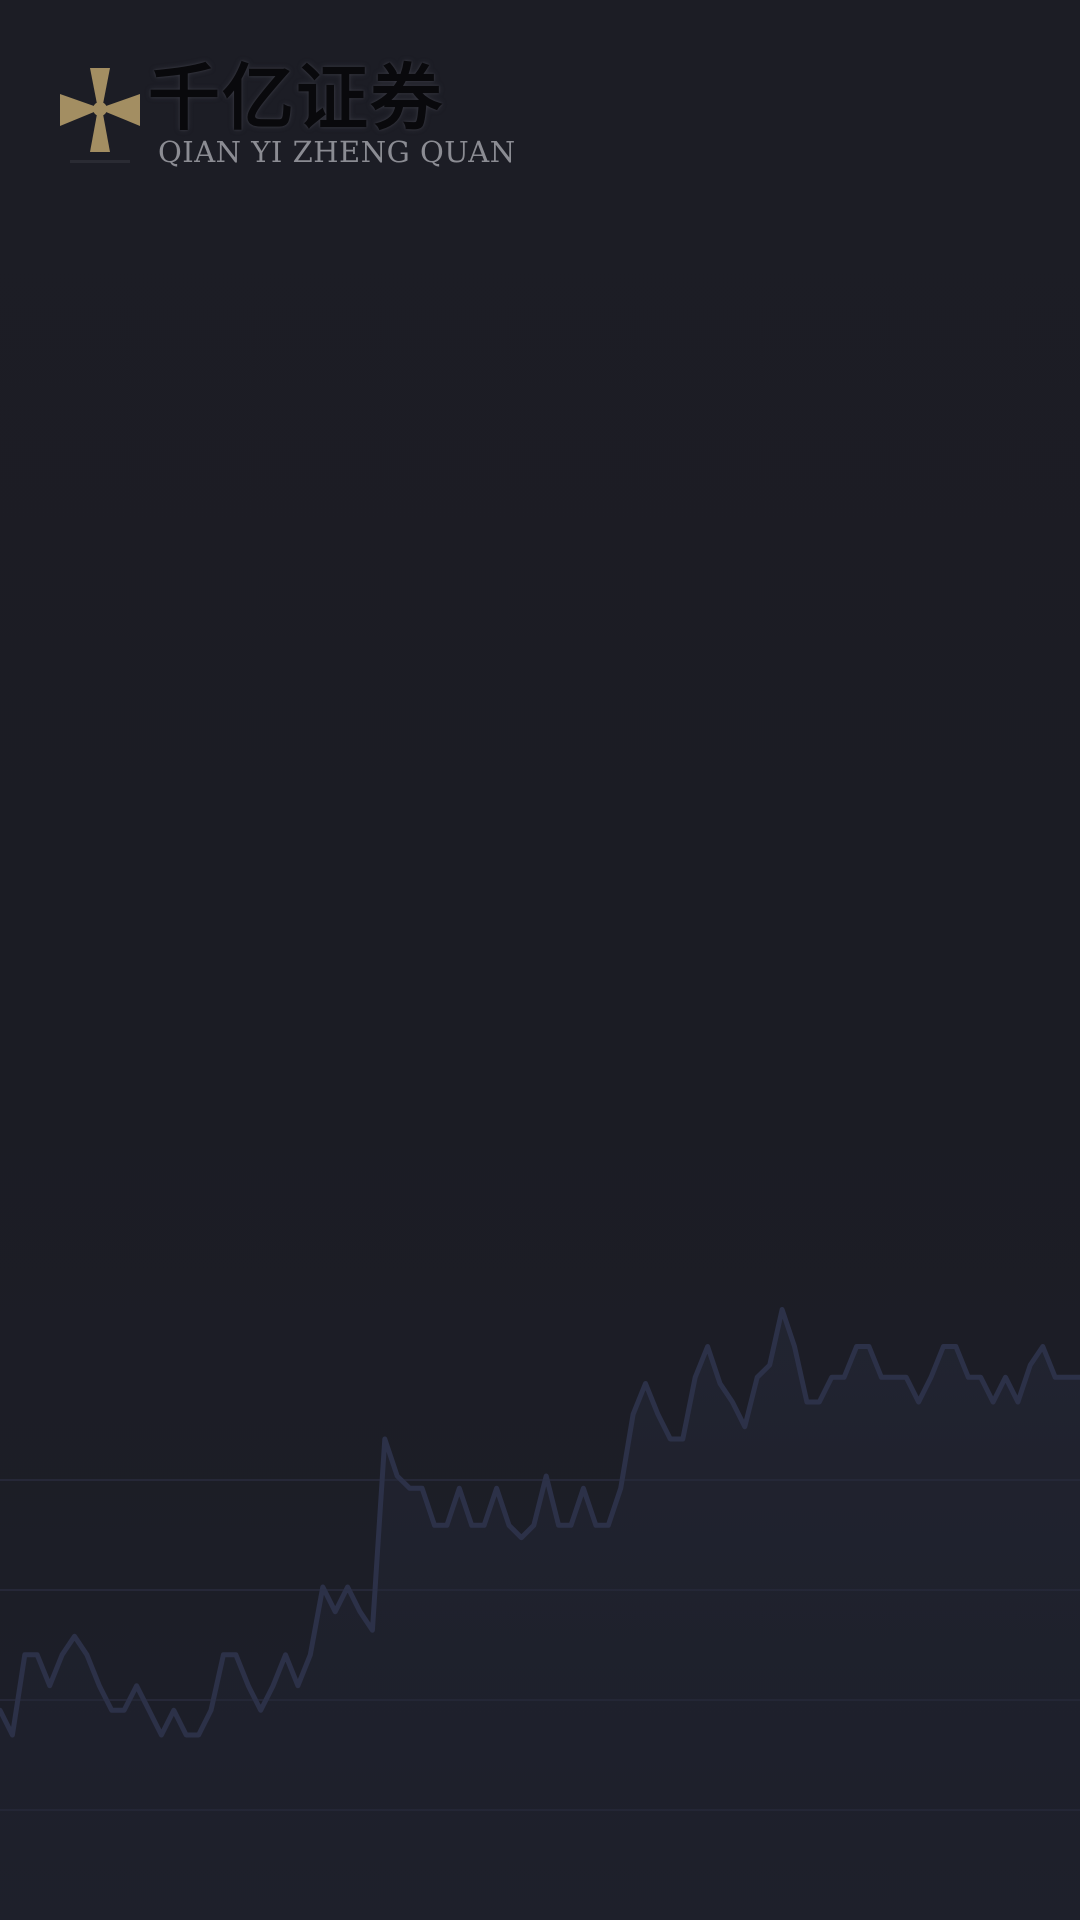 The image size is (1080, 1920). What do you see at coordinates (296, 98) in the screenshot?
I see `logo-chinese-name: 千亿证券` at bounding box center [296, 98].